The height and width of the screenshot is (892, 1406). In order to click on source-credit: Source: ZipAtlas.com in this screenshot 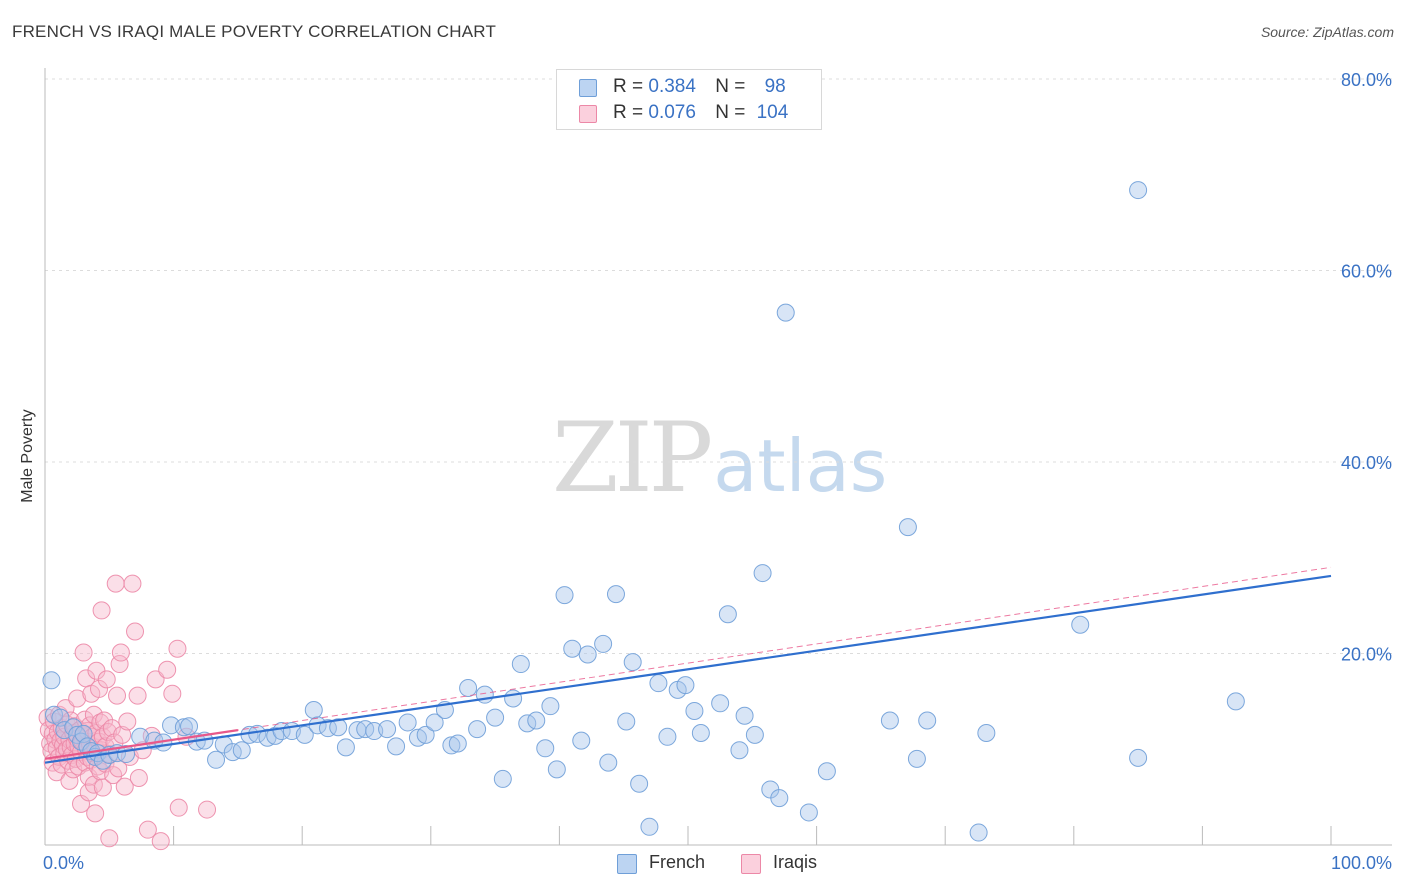, I will do `click(1327, 32)`.